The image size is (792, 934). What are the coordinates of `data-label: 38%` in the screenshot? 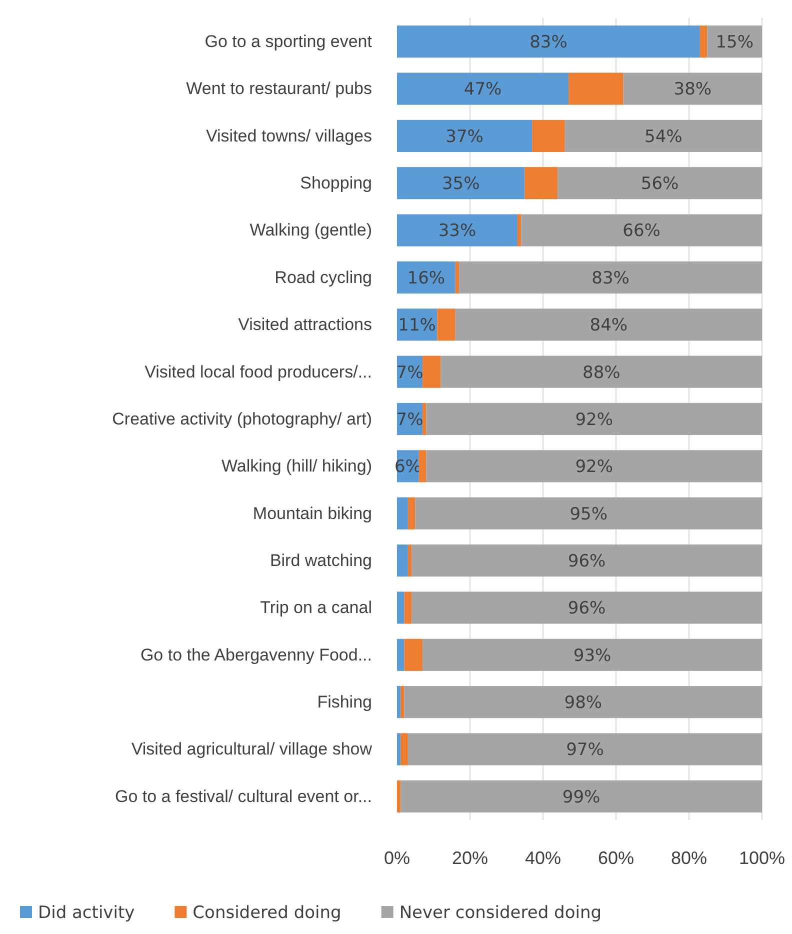 It's located at (693, 90).